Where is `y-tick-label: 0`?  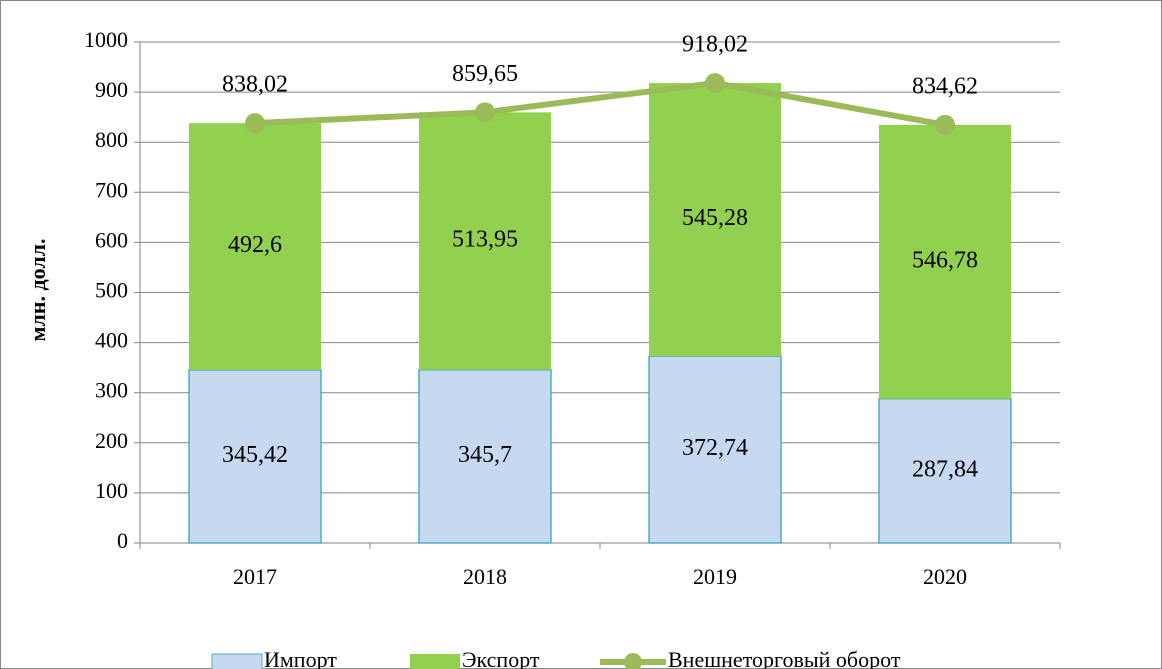 y-tick-label: 0 is located at coordinates (122, 540).